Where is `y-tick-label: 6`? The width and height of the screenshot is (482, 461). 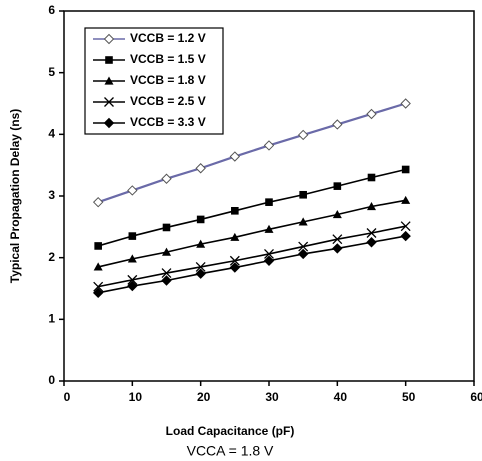 y-tick-label: 6 is located at coordinates (51, 10).